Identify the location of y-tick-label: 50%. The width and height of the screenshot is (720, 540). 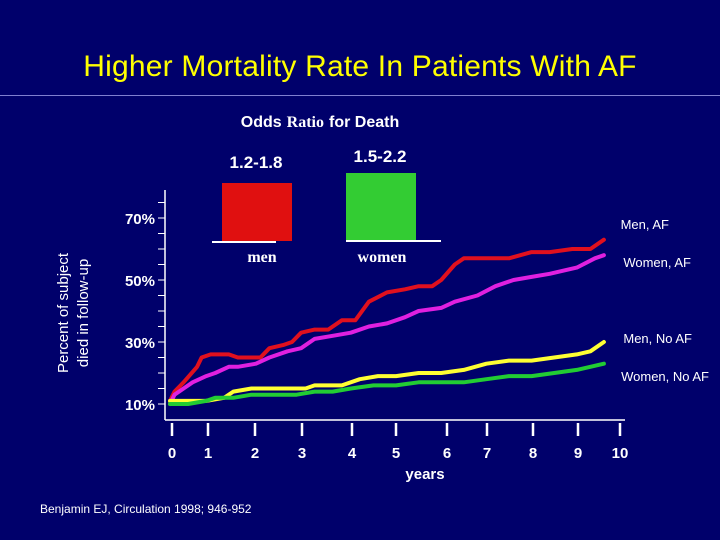
(140, 281).